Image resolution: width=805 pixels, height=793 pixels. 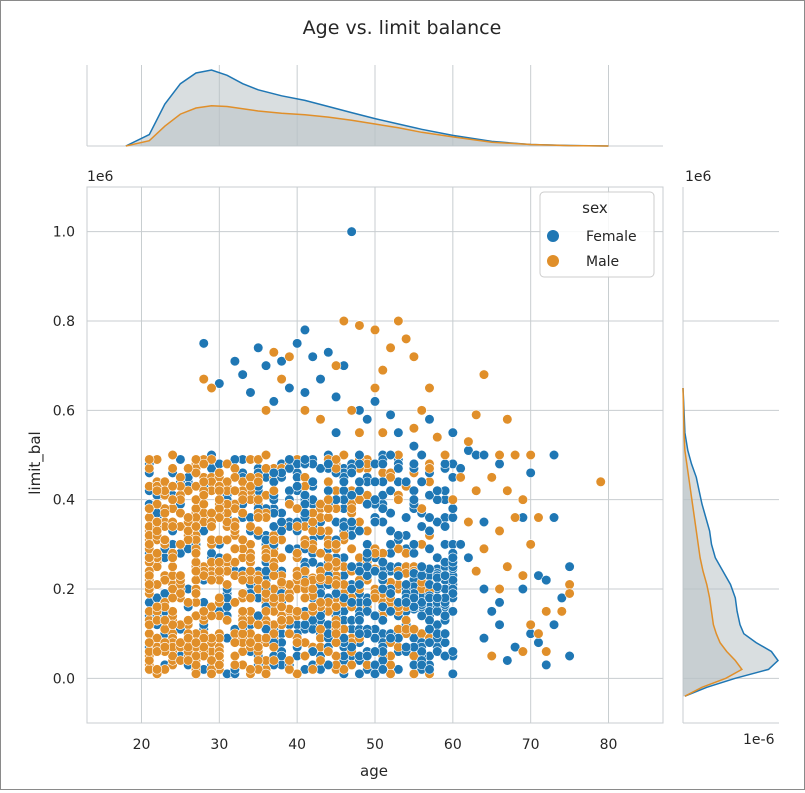 I want to click on marginal-y-curve-male, so click(x=713, y=542).